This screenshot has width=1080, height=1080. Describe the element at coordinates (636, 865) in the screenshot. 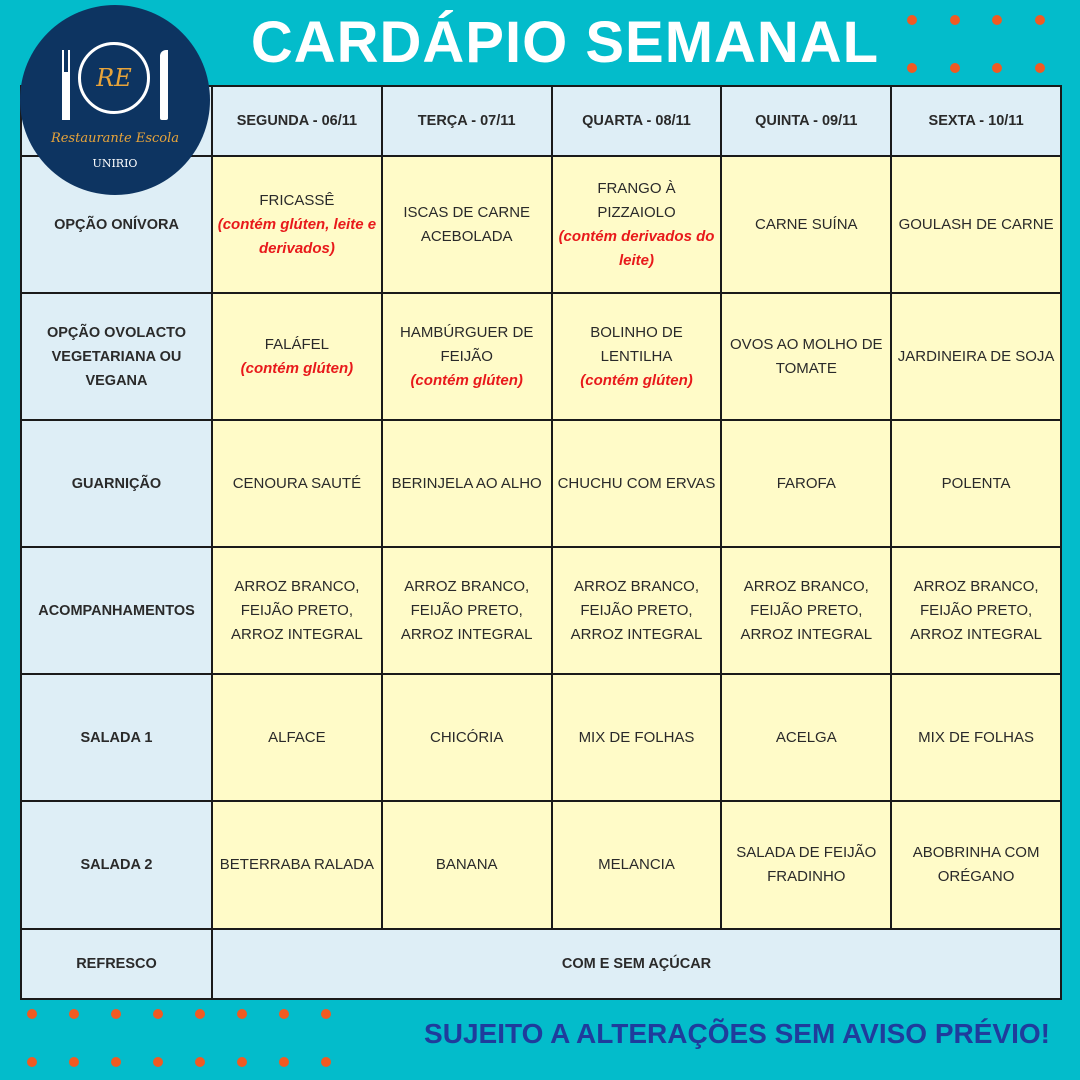

I see `menu-cell: MELANCIA` at that location.